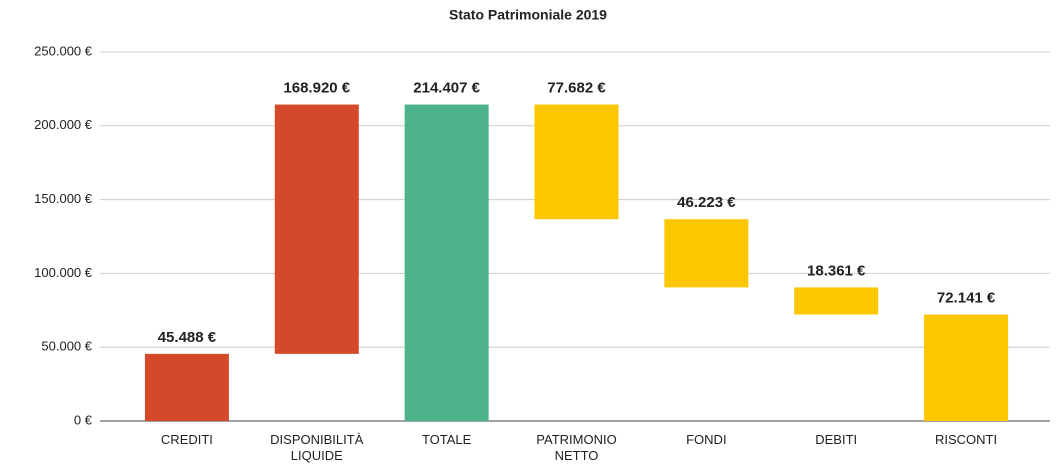 The width and height of the screenshot is (1057, 466). What do you see at coordinates (706, 202) in the screenshot?
I see `value-label: 46.223 €` at bounding box center [706, 202].